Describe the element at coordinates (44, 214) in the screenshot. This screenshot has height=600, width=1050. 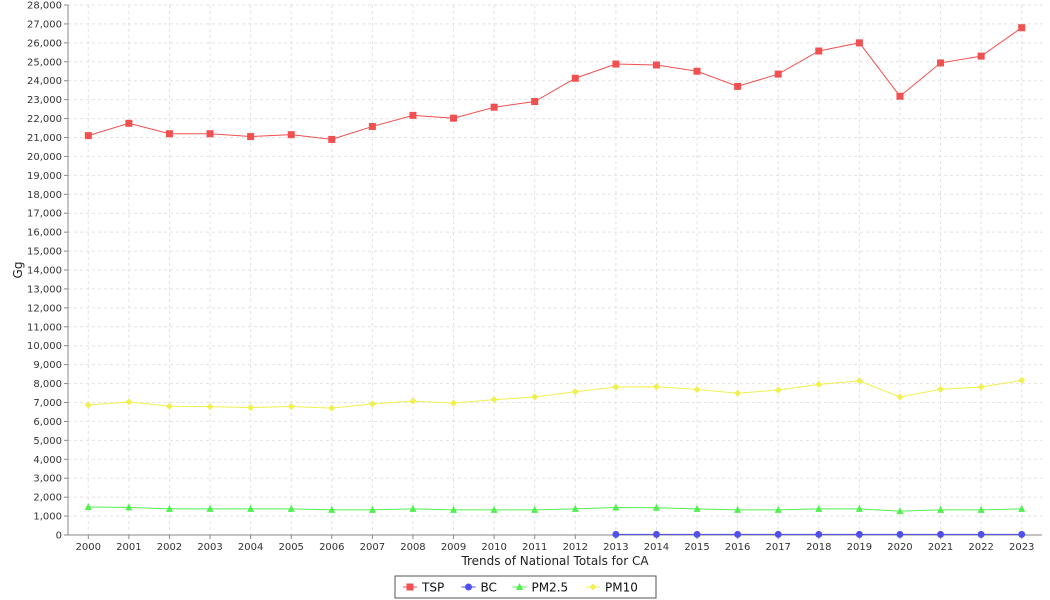
I see `y-tick-label: 17,000` at that location.